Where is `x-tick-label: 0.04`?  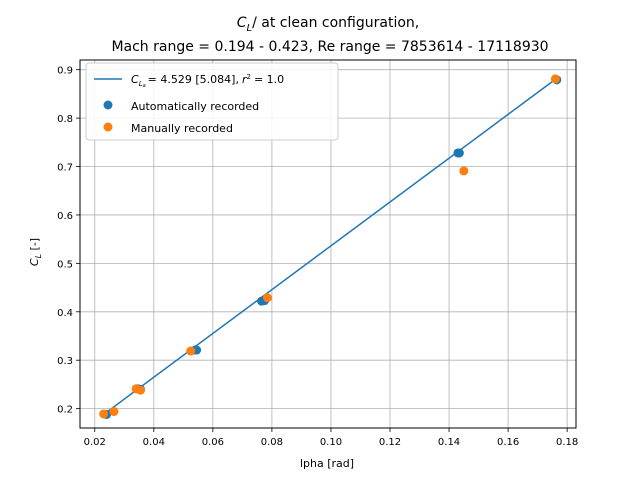
x-tick-label: 0.04 is located at coordinates (154, 442).